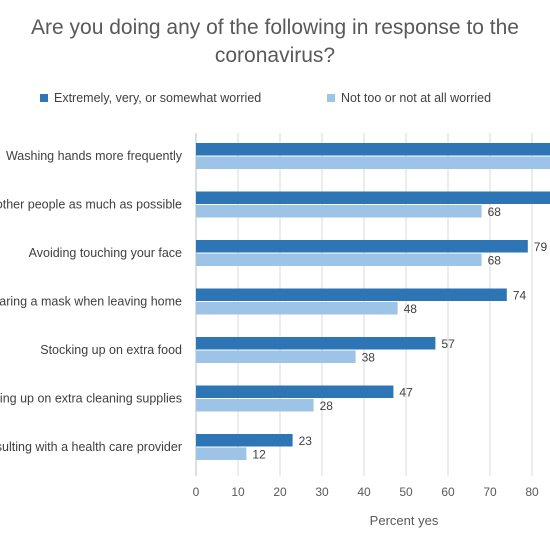  I want to click on x-tick-label: 20, so click(280, 492).